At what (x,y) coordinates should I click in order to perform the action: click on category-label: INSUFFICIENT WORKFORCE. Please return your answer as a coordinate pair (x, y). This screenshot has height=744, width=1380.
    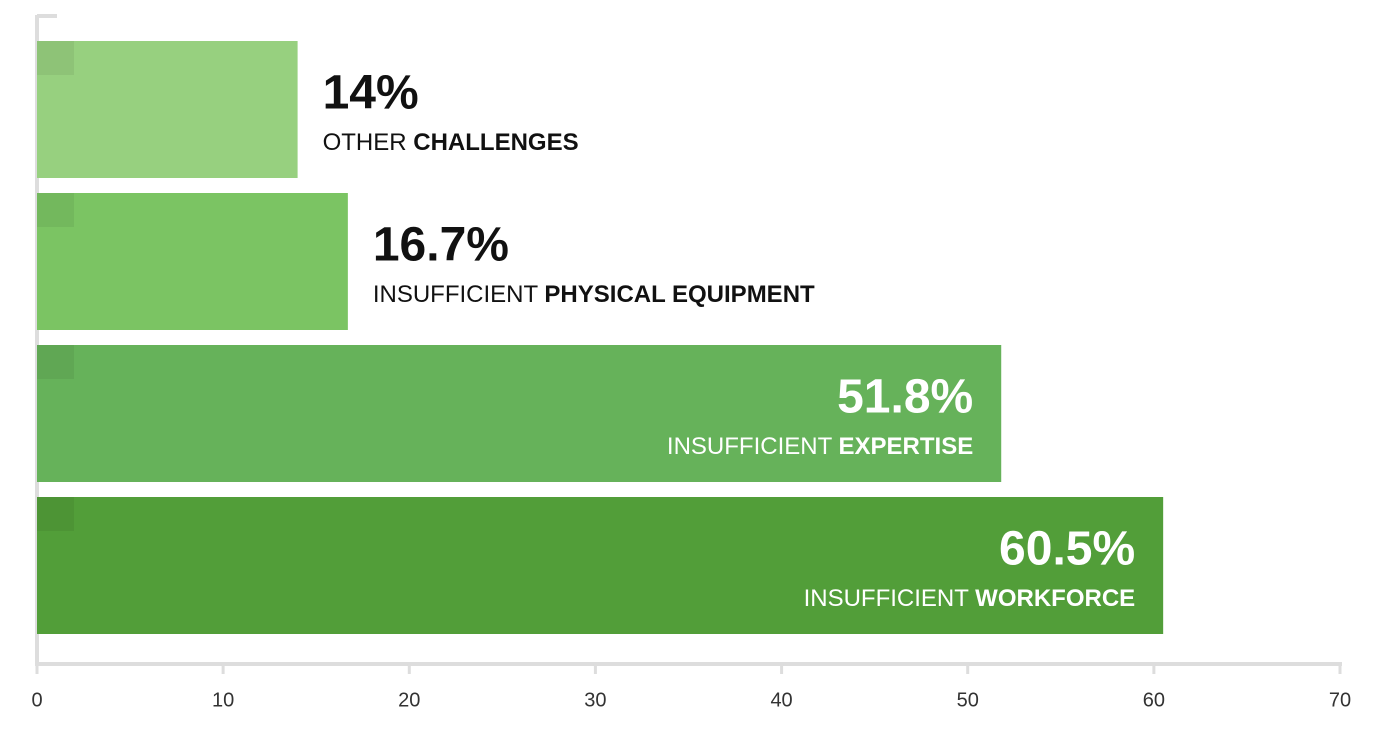
    Looking at the image, I should click on (970, 598).